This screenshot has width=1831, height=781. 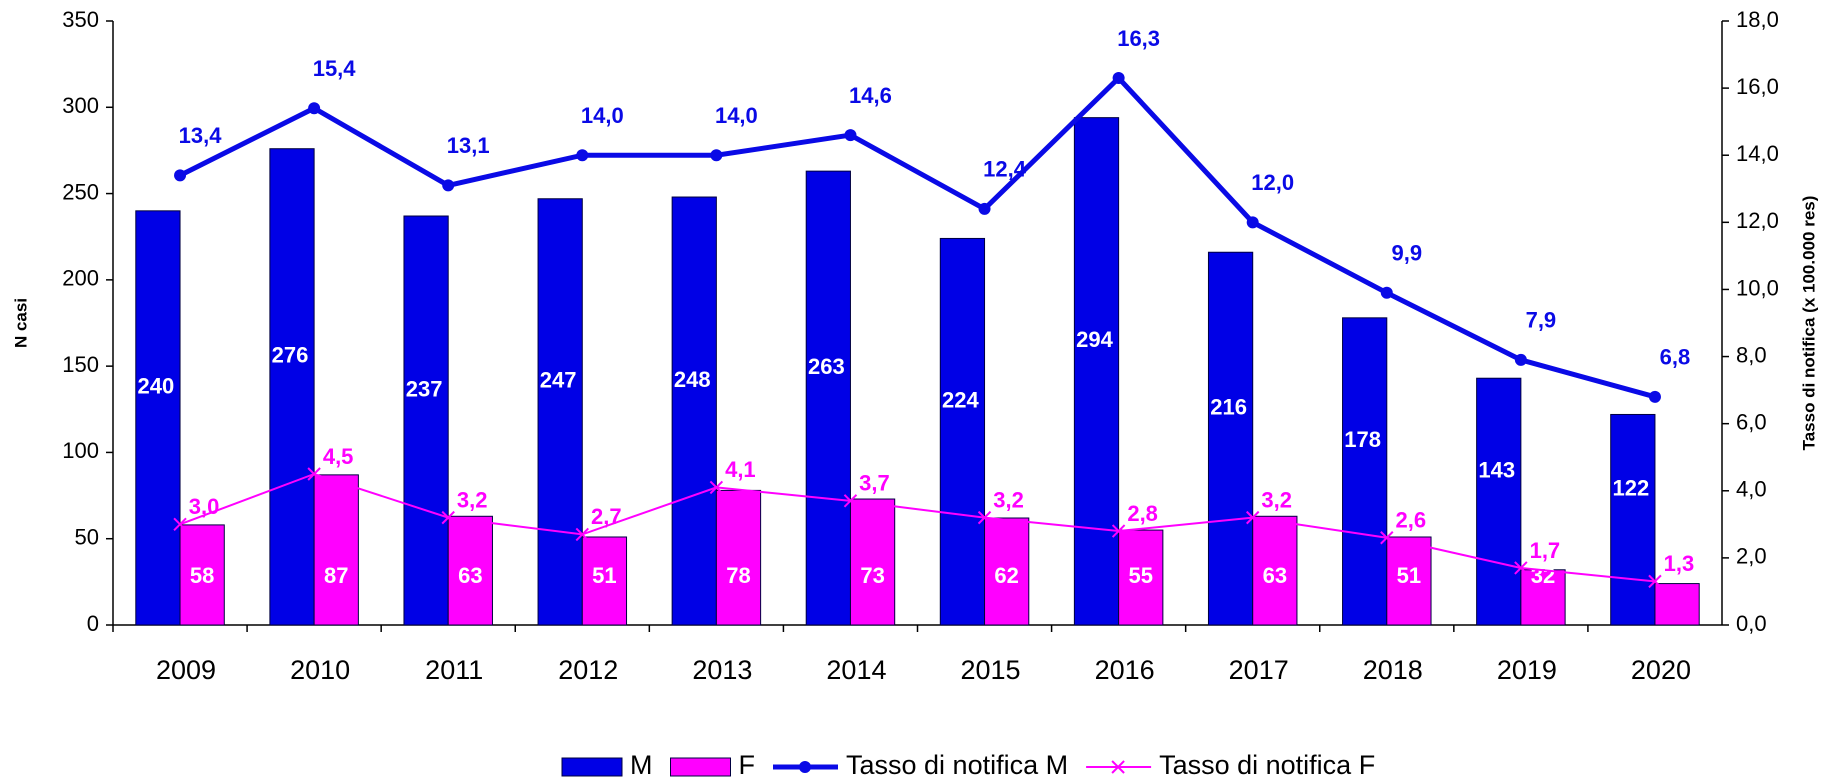 What do you see at coordinates (588, 670) in the screenshot?
I see `x-tick-label: 2012` at bounding box center [588, 670].